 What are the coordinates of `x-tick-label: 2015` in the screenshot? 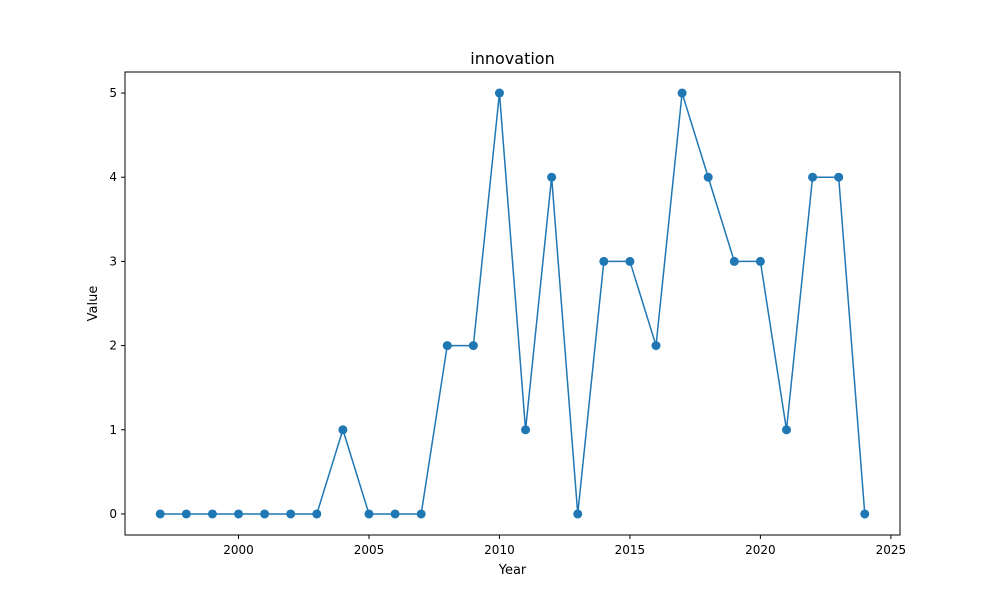 It's located at (630, 550).